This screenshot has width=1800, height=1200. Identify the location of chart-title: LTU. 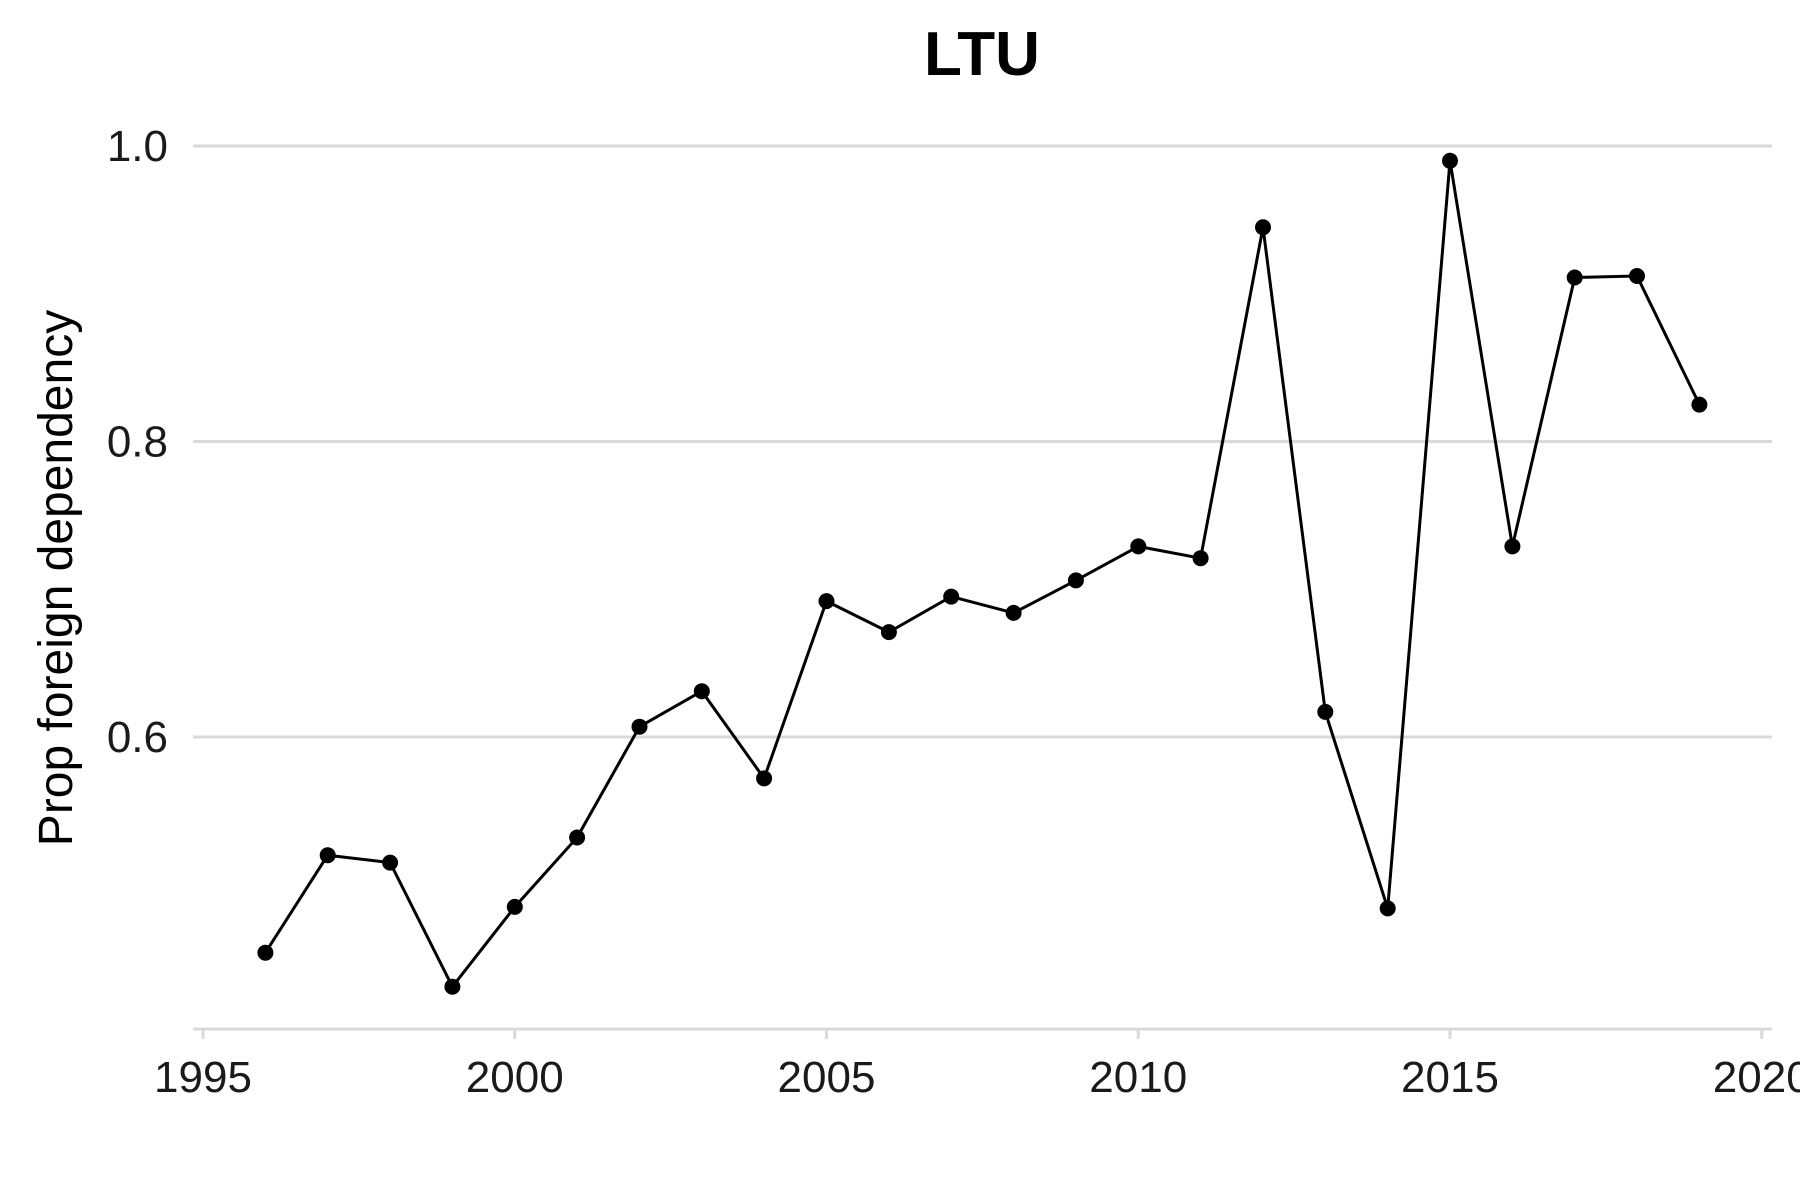
(982, 54).